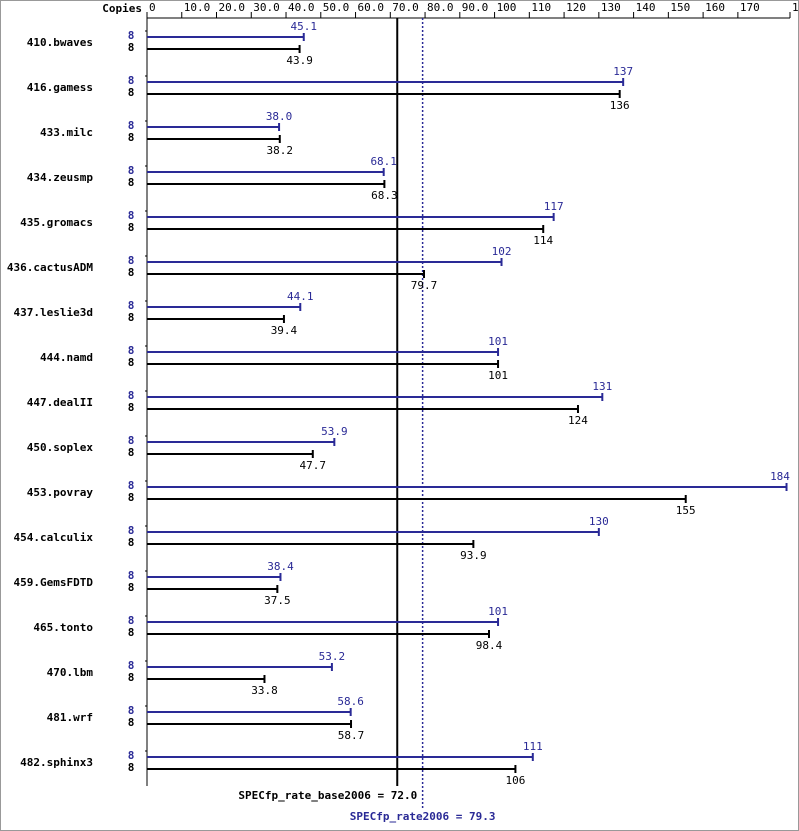 The height and width of the screenshot is (831, 799). What do you see at coordinates (50, 267) in the screenshot?
I see `benchmark-label: 436.cactusADM` at bounding box center [50, 267].